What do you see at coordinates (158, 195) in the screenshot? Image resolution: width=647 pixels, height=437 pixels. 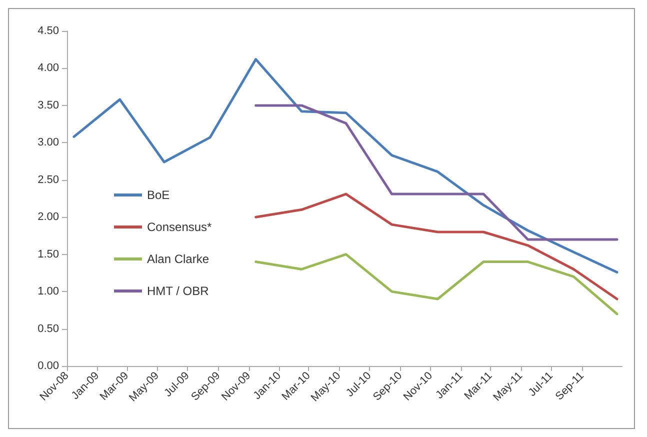 I see `legend-label: BoE` at bounding box center [158, 195].